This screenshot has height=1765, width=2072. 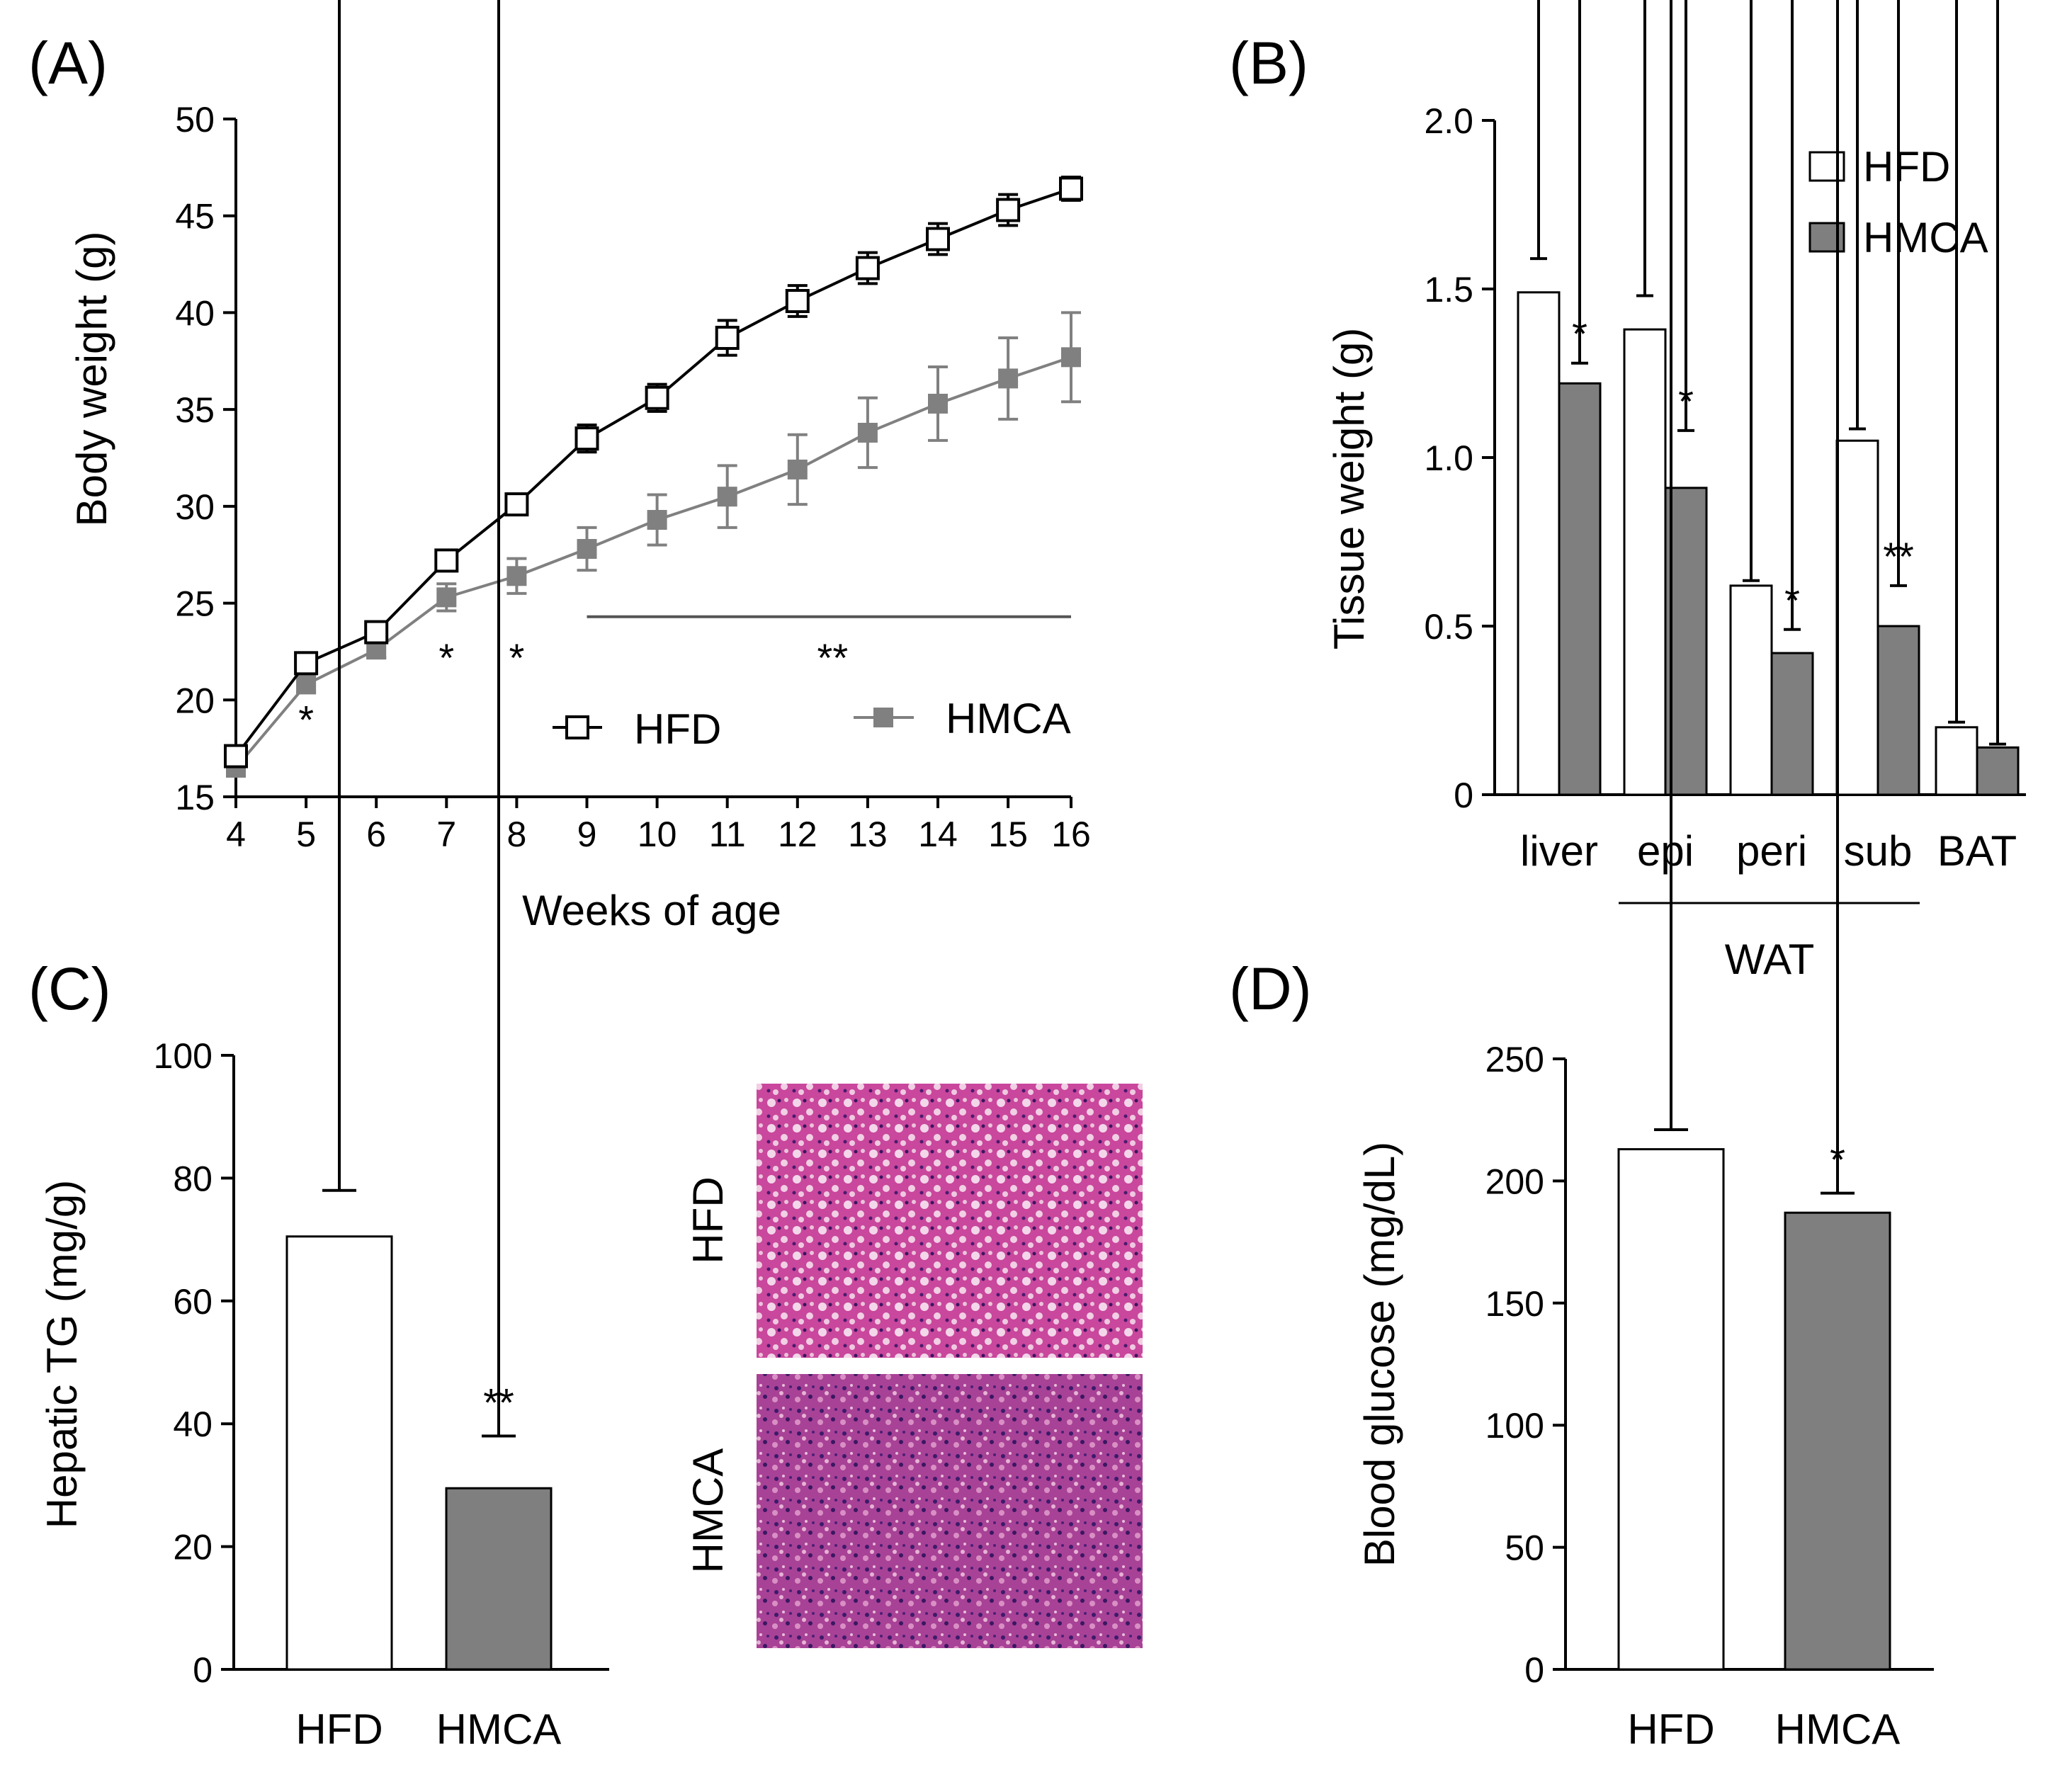 I want to click on y-tick-label: 1.0, so click(x=1448, y=458).